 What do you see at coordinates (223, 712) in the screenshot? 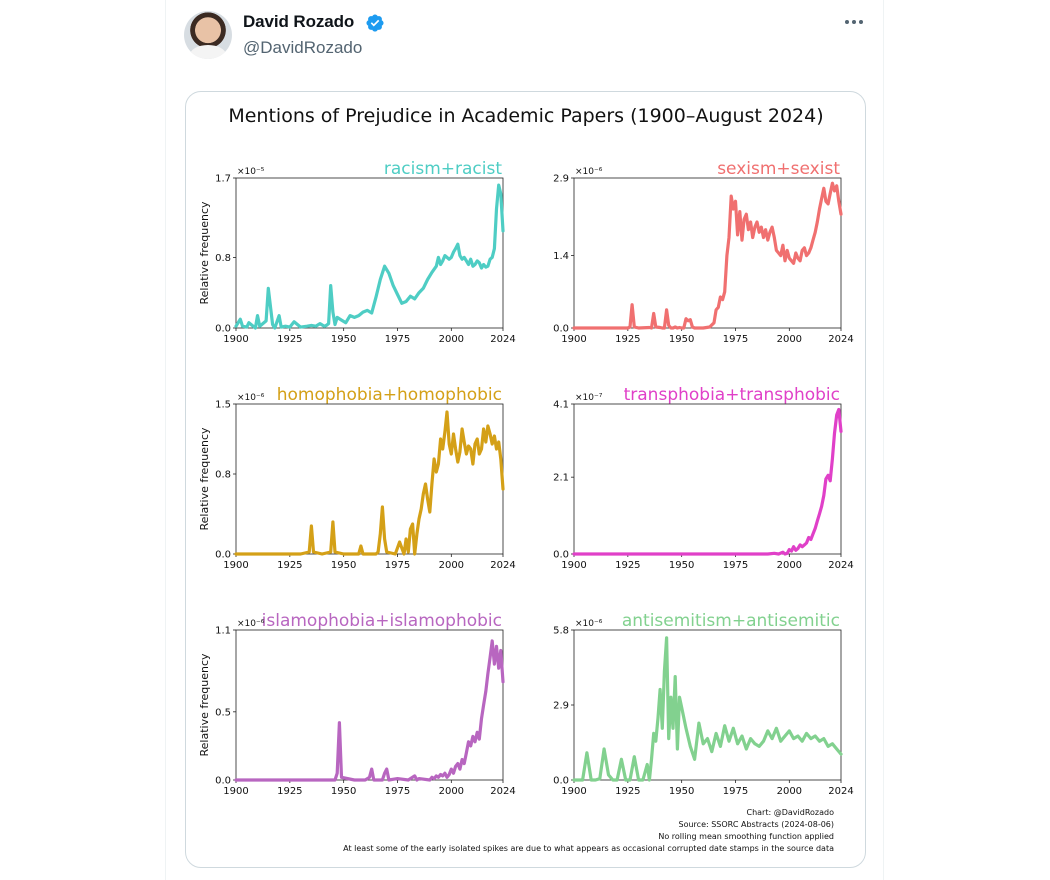
I see `y-tick-label: 0.5` at bounding box center [223, 712].